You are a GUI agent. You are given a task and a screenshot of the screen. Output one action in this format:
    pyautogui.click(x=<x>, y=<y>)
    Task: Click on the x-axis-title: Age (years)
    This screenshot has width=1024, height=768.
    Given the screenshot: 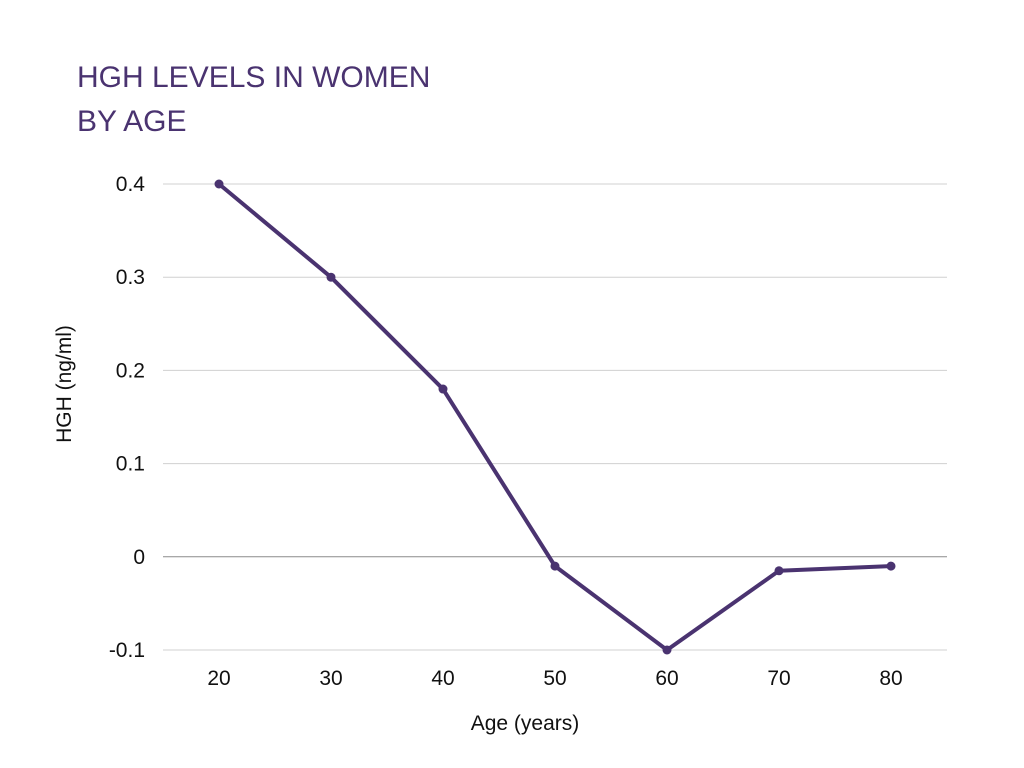 What is the action you would take?
    pyautogui.click(x=525, y=723)
    